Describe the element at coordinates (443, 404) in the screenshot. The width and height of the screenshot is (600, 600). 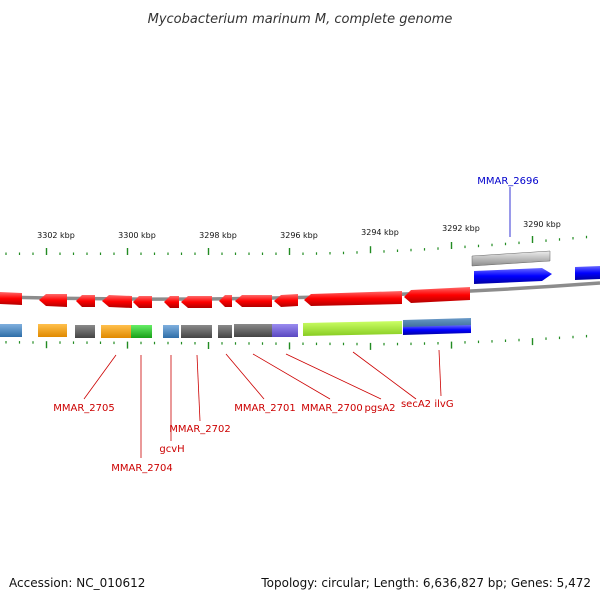
I see `gene-label-ilvg: ilvG` at that location.